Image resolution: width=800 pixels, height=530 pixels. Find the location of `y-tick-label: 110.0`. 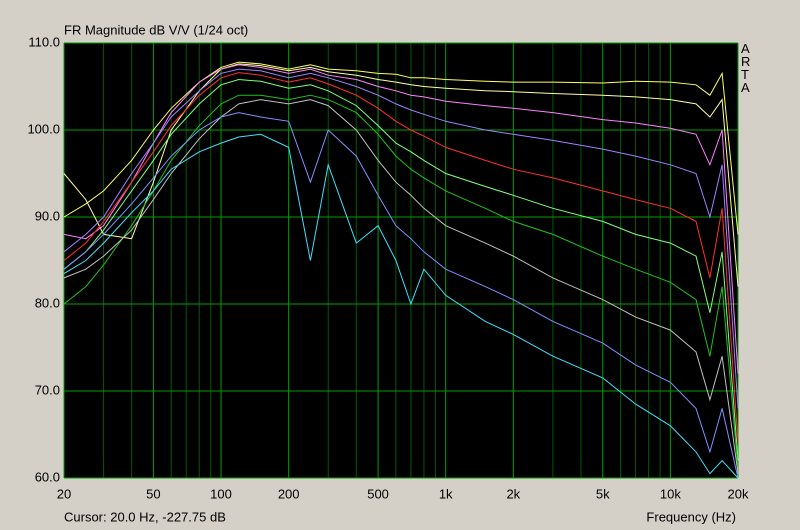

y-tick-label: 110.0 is located at coordinates (44, 41).